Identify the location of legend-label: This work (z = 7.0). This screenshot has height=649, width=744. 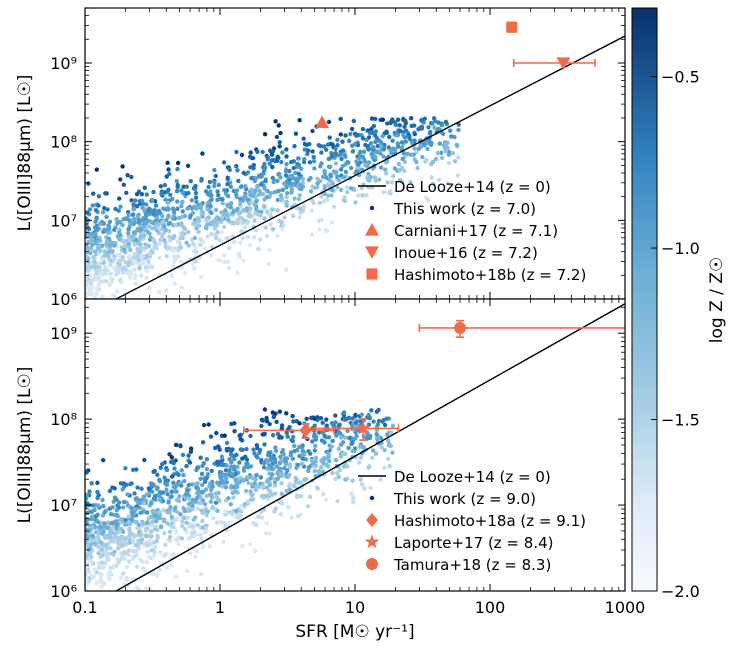
(464, 209).